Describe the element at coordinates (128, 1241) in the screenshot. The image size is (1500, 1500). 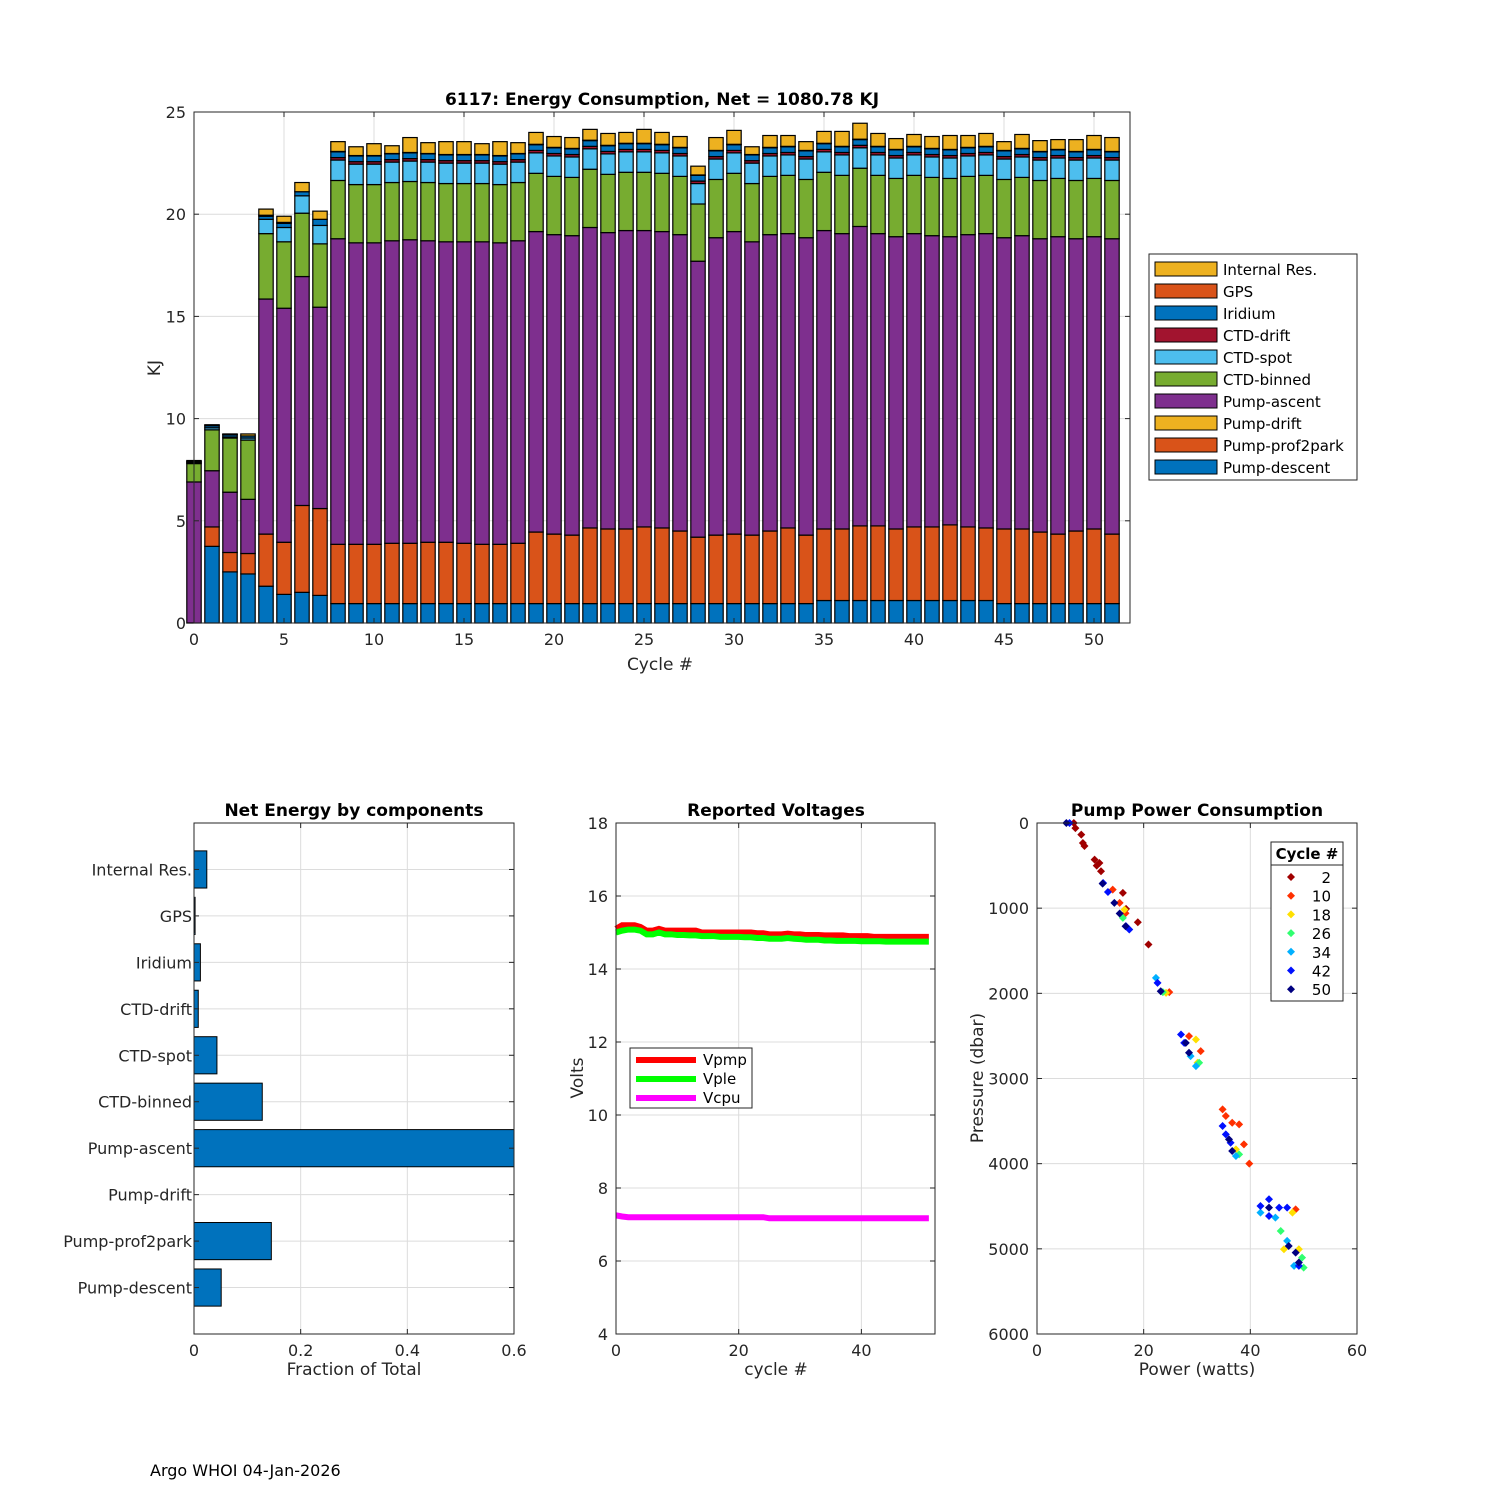
I see `component-category-label: Pump-prof2park` at that location.